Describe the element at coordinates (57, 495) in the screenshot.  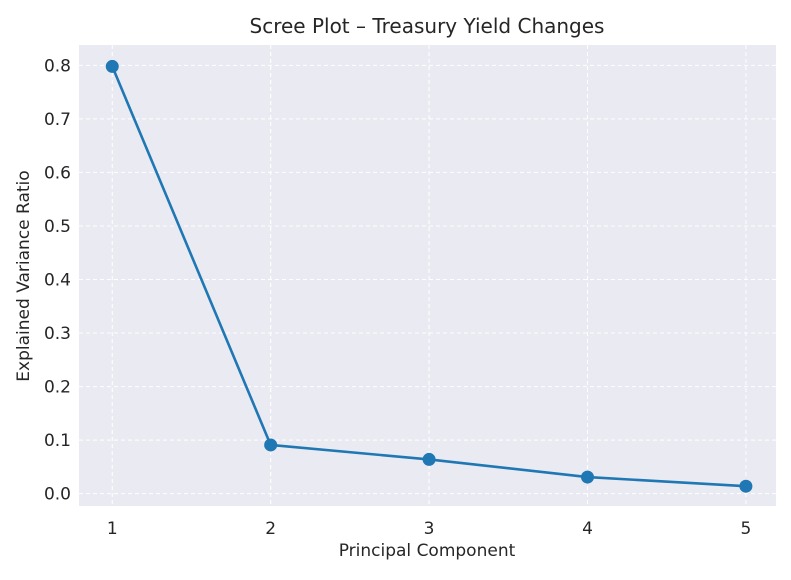
I see `y-tick-label: 0.0` at that location.